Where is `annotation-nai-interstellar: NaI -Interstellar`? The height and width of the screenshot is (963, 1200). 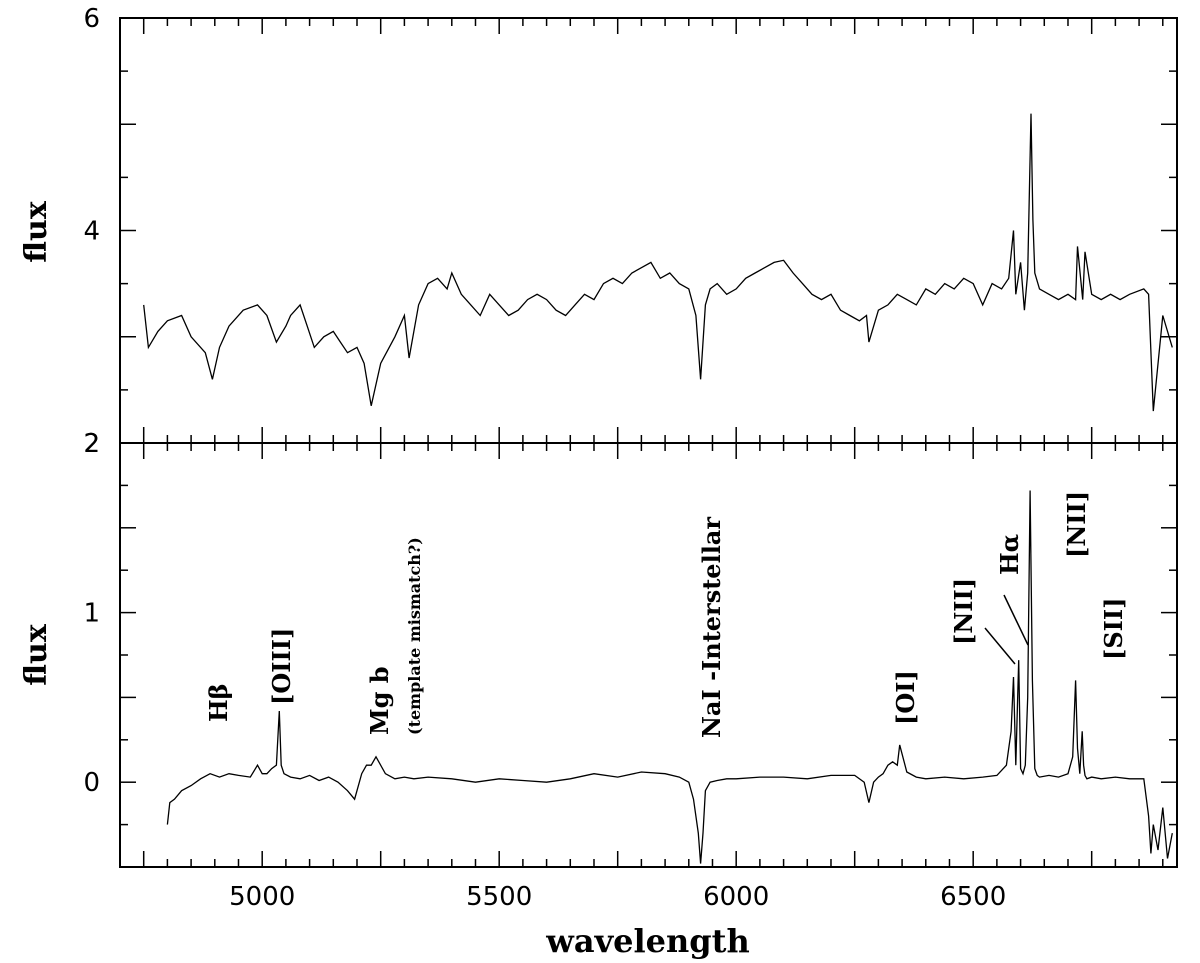
annotation-nai-interstellar: NaI -Interstellar is located at coordinates (711, 627).